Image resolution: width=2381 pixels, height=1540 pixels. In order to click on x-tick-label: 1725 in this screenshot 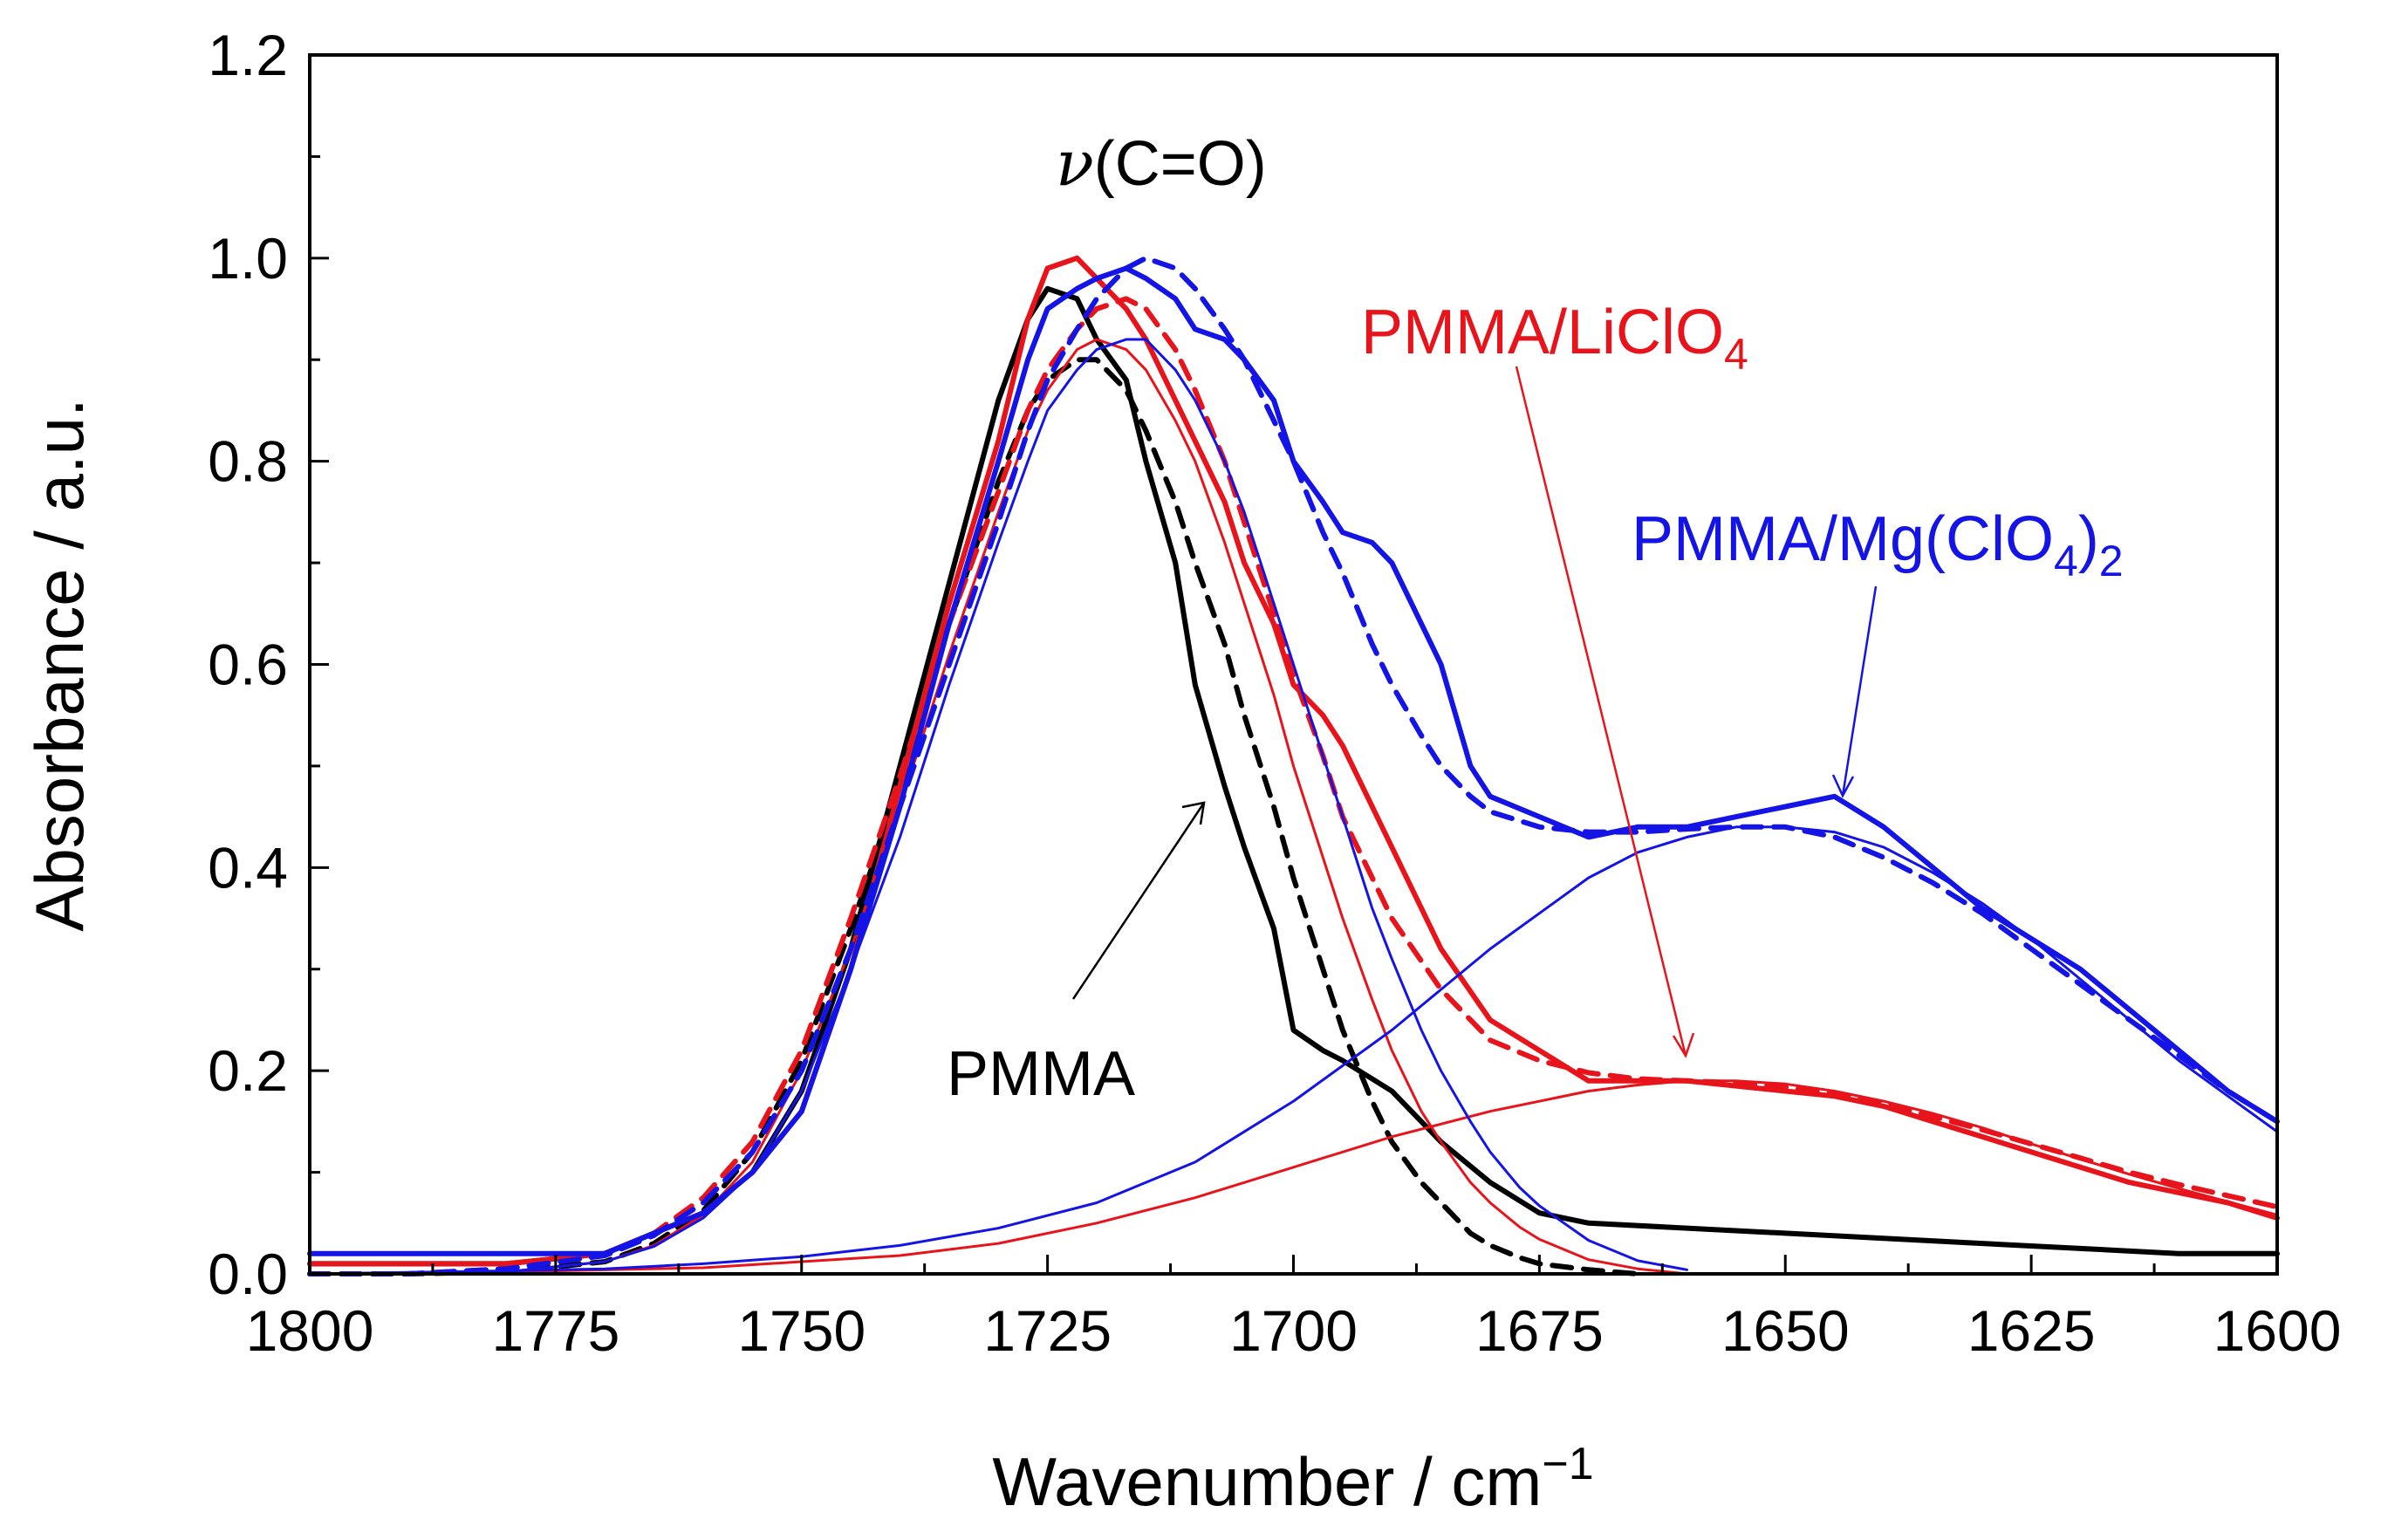, I will do `click(1047, 1330)`.